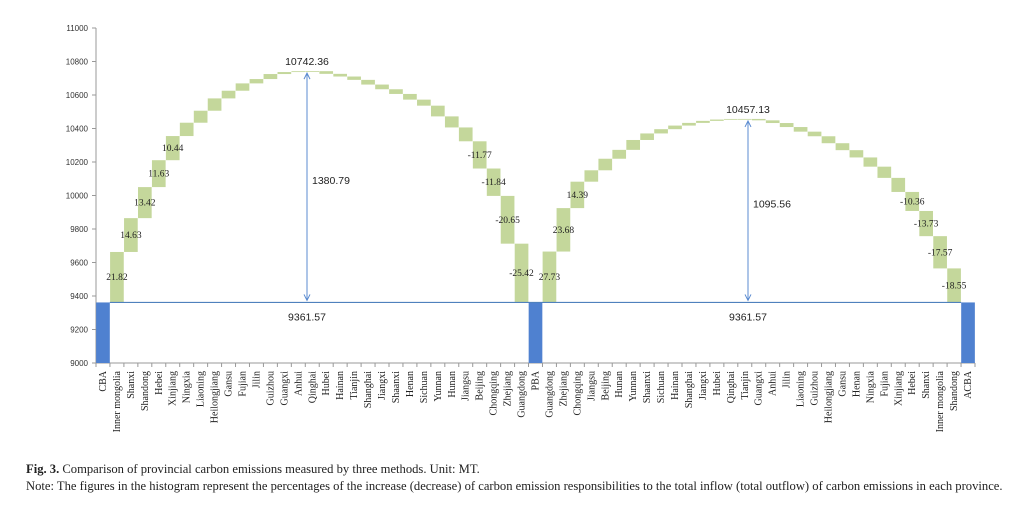  Describe the element at coordinates (340, 385) in the screenshot. I see `x-tick-label: Hainan` at that location.